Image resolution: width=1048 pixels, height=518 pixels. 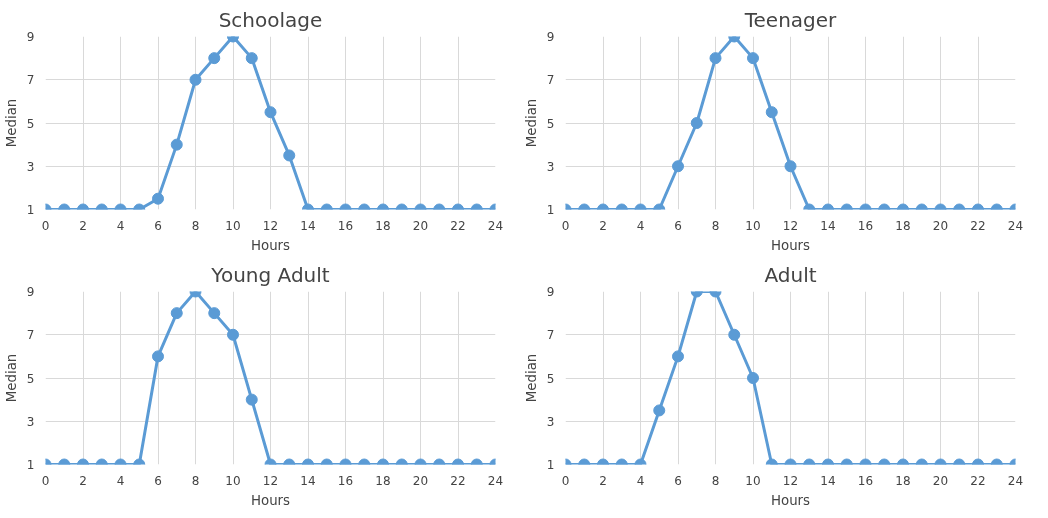 I want to click on chart-title: Schoolage, so click(x=270, y=19).